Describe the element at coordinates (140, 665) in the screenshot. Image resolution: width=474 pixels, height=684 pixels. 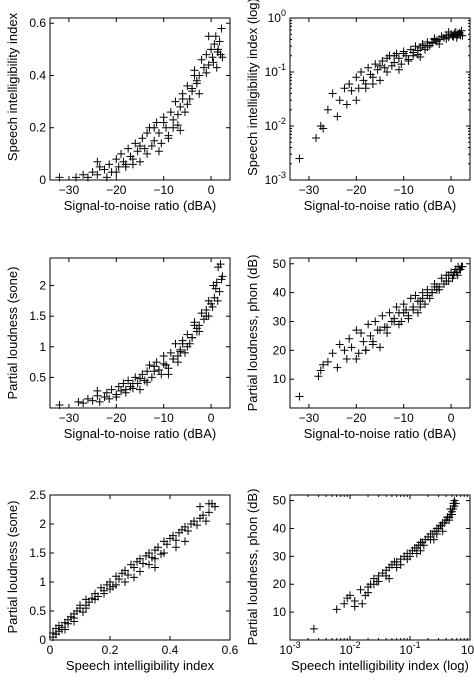
I see `x-axis-label: Speech intelligibility index` at that location.